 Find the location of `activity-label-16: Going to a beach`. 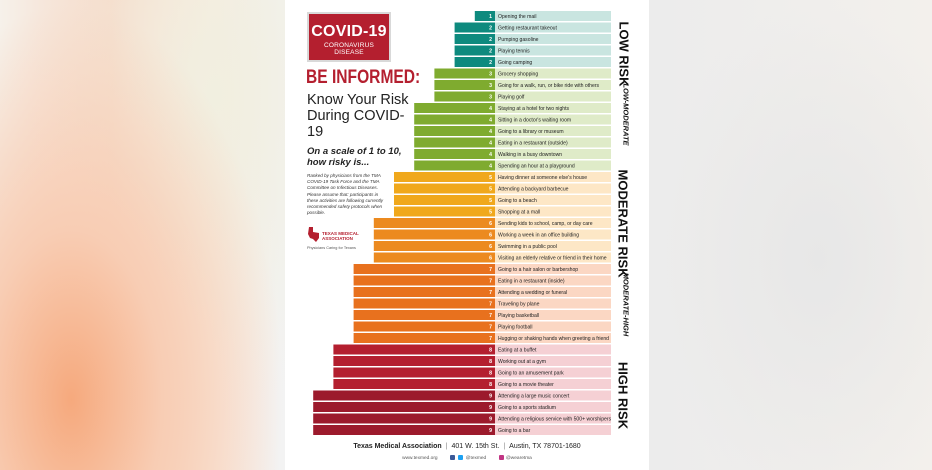

activity-label-16: Going to a beach is located at coordinates (517, 201).